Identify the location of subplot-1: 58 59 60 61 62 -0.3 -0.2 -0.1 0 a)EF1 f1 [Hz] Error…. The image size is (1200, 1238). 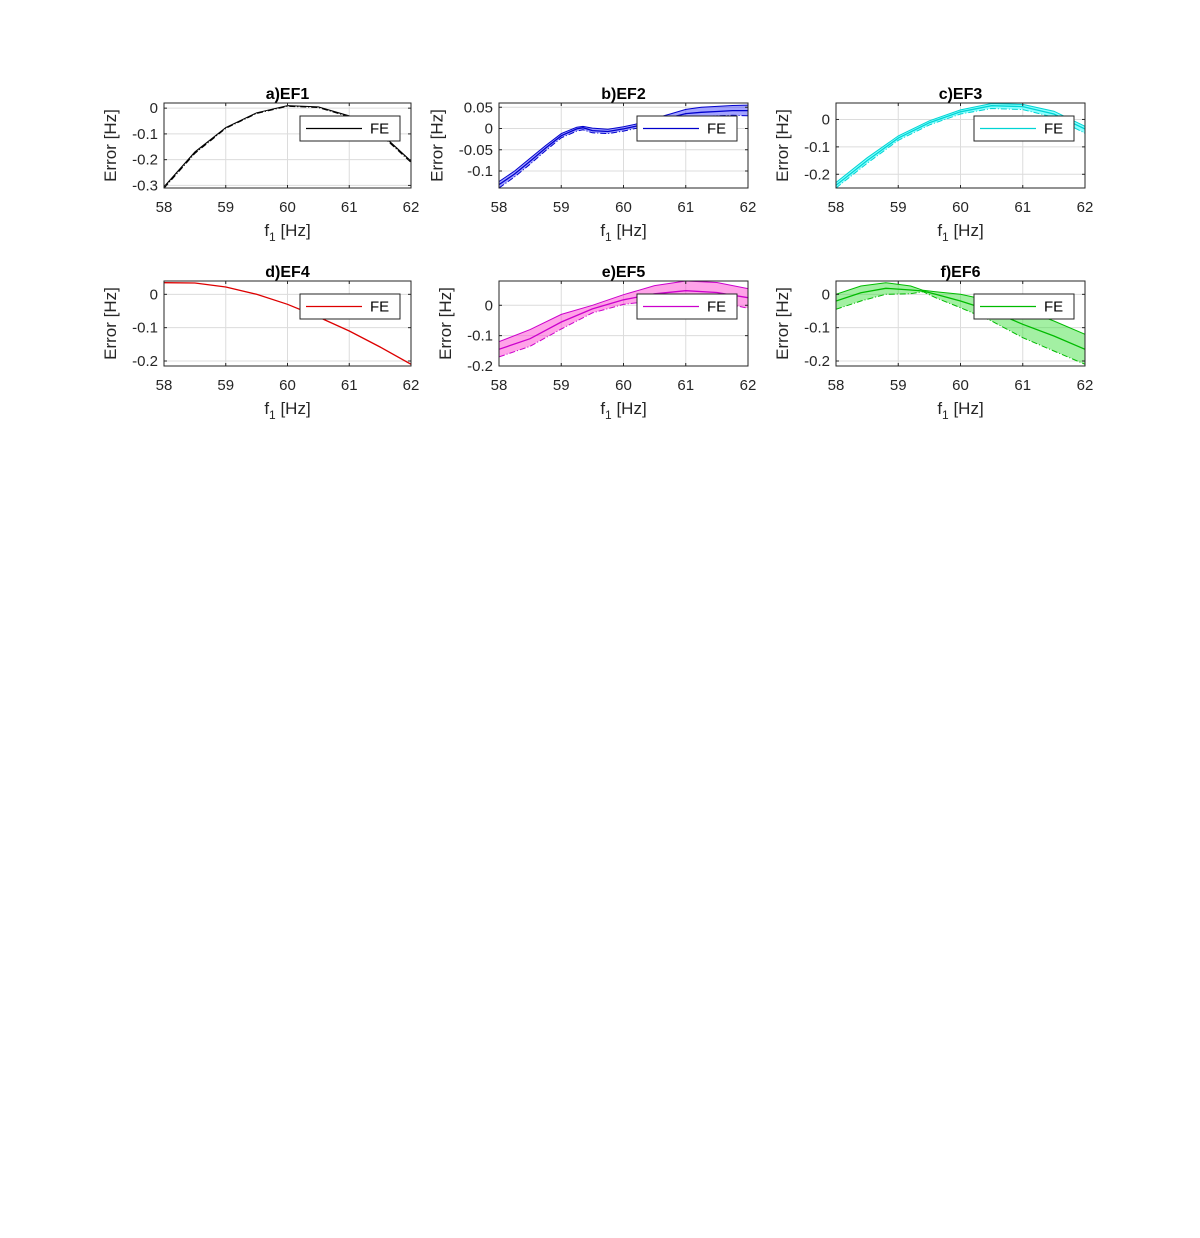
(260, 165).